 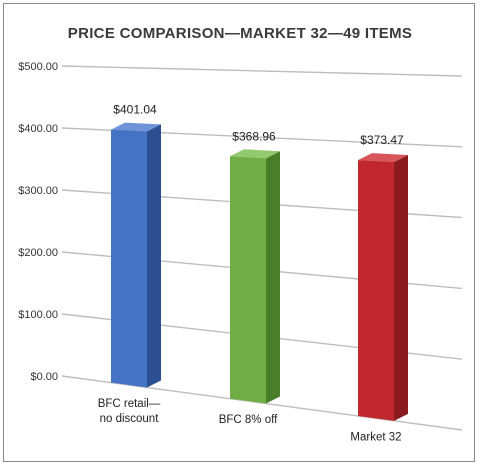 What do you see at coordinates (258, 125) in the screenshot?
I see `data-labels: $401.04 $368.96 $373.47` at bounding box center [258, 125].